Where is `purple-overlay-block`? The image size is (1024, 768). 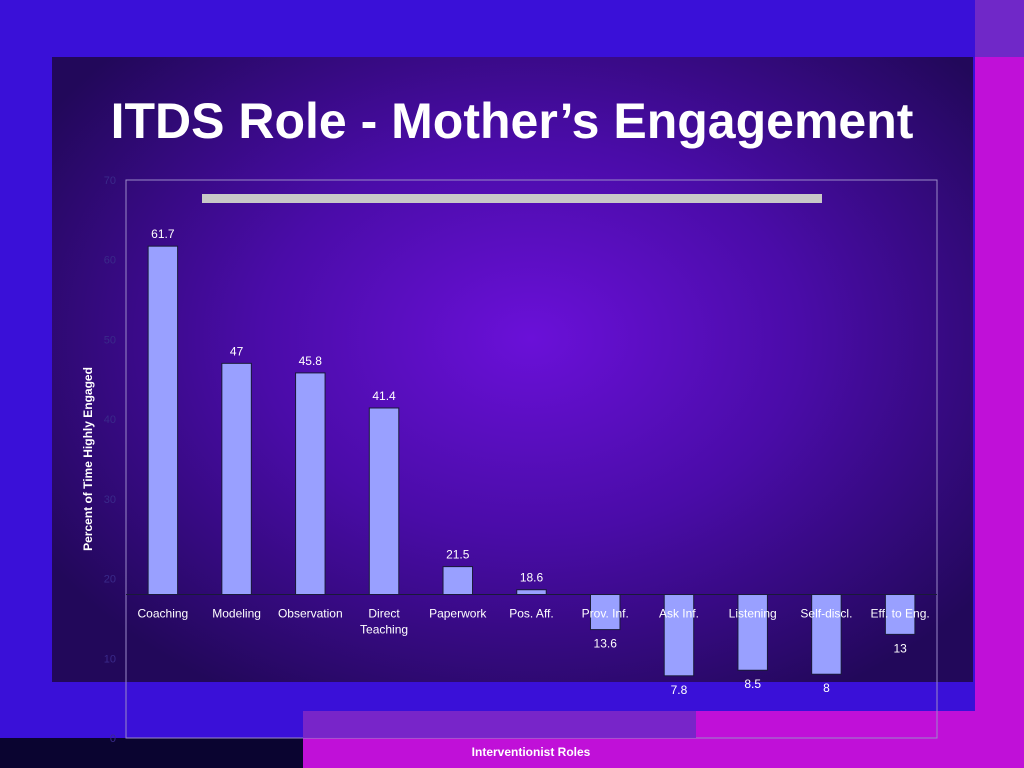
purple-overlay-block is located at coordinates (499, 724).